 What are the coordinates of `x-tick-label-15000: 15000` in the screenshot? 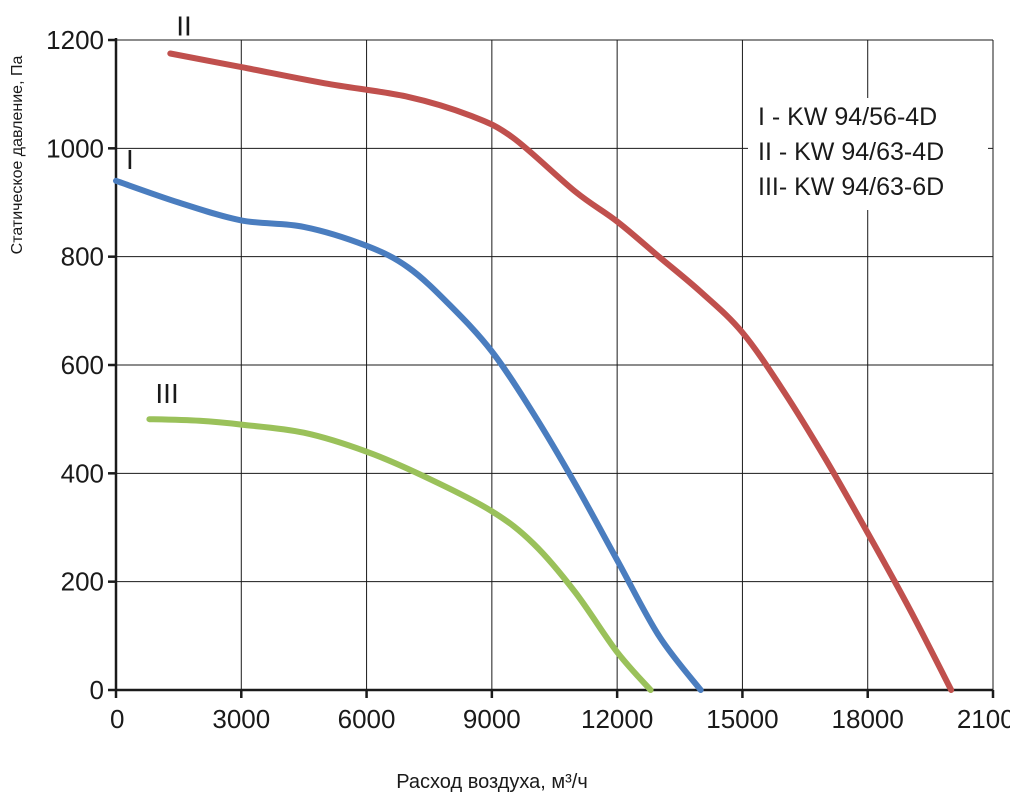 It's located at (742, 719).